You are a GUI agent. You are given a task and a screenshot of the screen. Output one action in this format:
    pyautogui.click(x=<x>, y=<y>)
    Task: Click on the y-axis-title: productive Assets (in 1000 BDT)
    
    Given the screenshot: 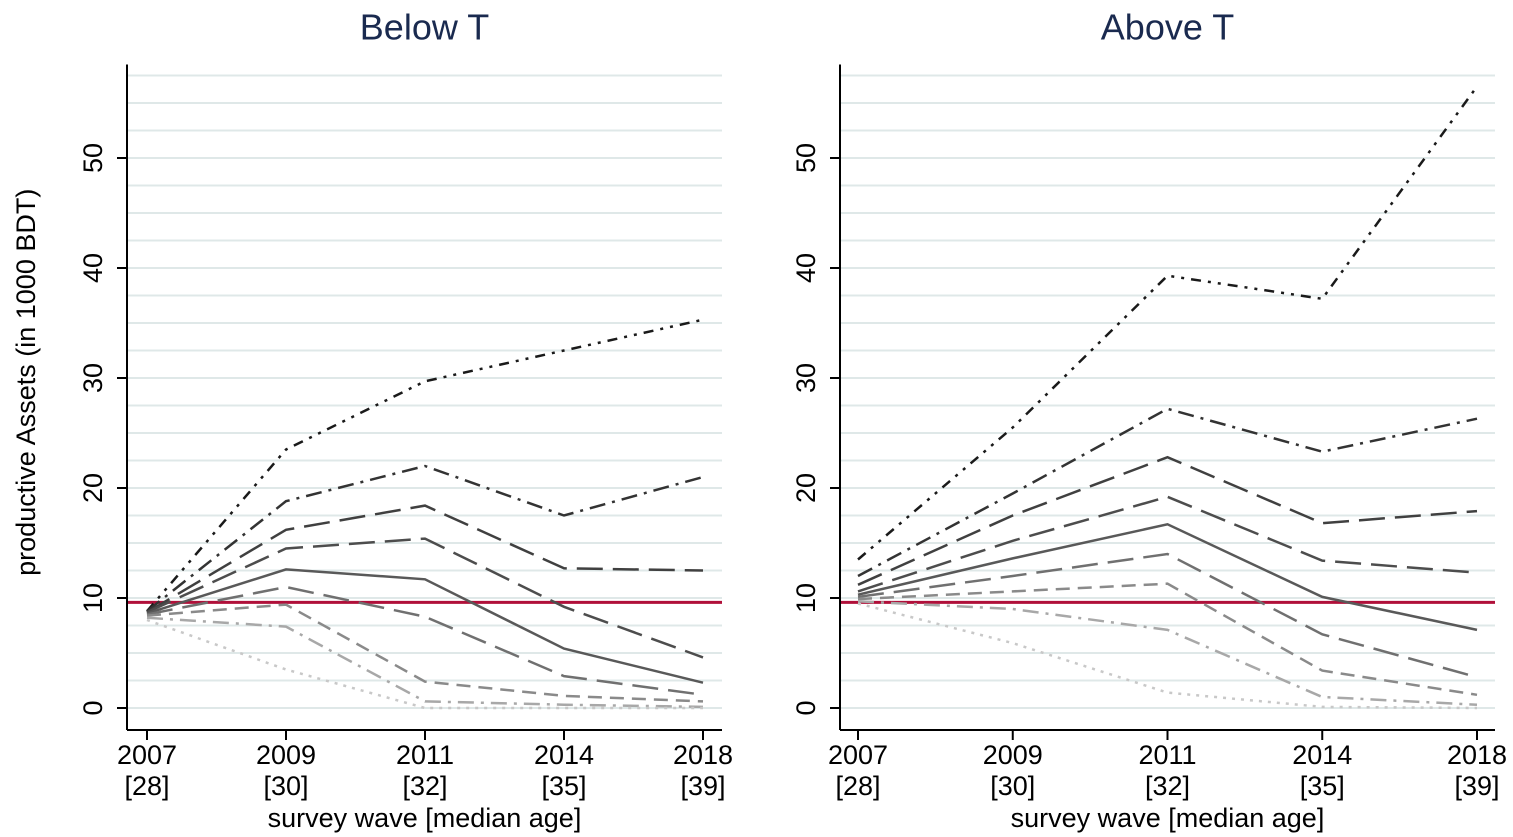 What is the action you would take?
    pyautogui.click(x=26, y=382)
    